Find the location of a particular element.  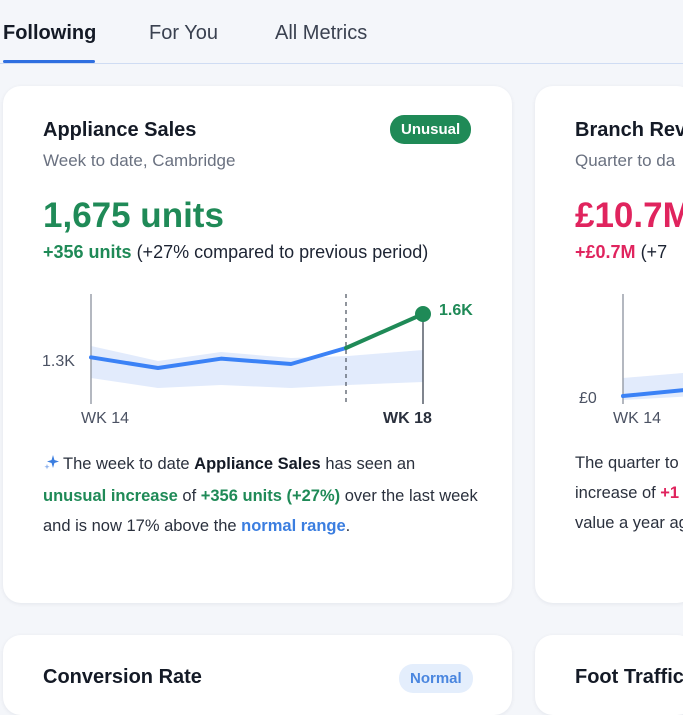

card-title: Conversion Rate is located at coordinates (122, 677).